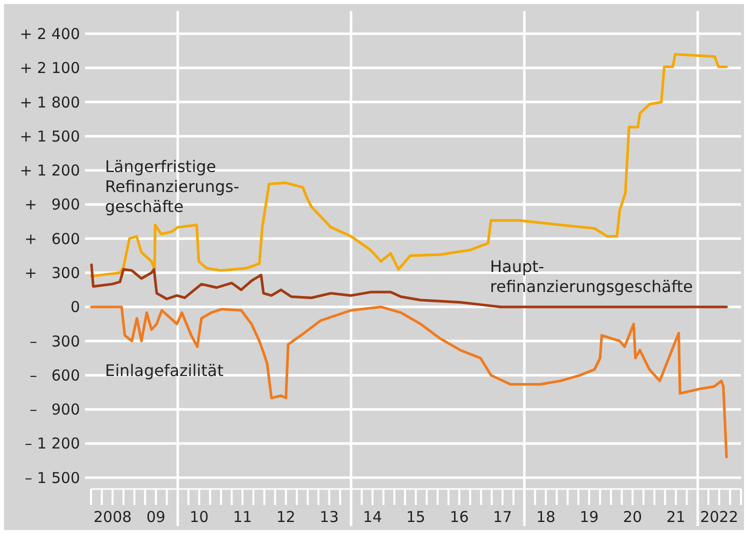 The width and height of the screenshot is (748, 534). Describe the element at coordinates (52, 239) in the screenshot. I see `y-tick-label: + 600` at that location.